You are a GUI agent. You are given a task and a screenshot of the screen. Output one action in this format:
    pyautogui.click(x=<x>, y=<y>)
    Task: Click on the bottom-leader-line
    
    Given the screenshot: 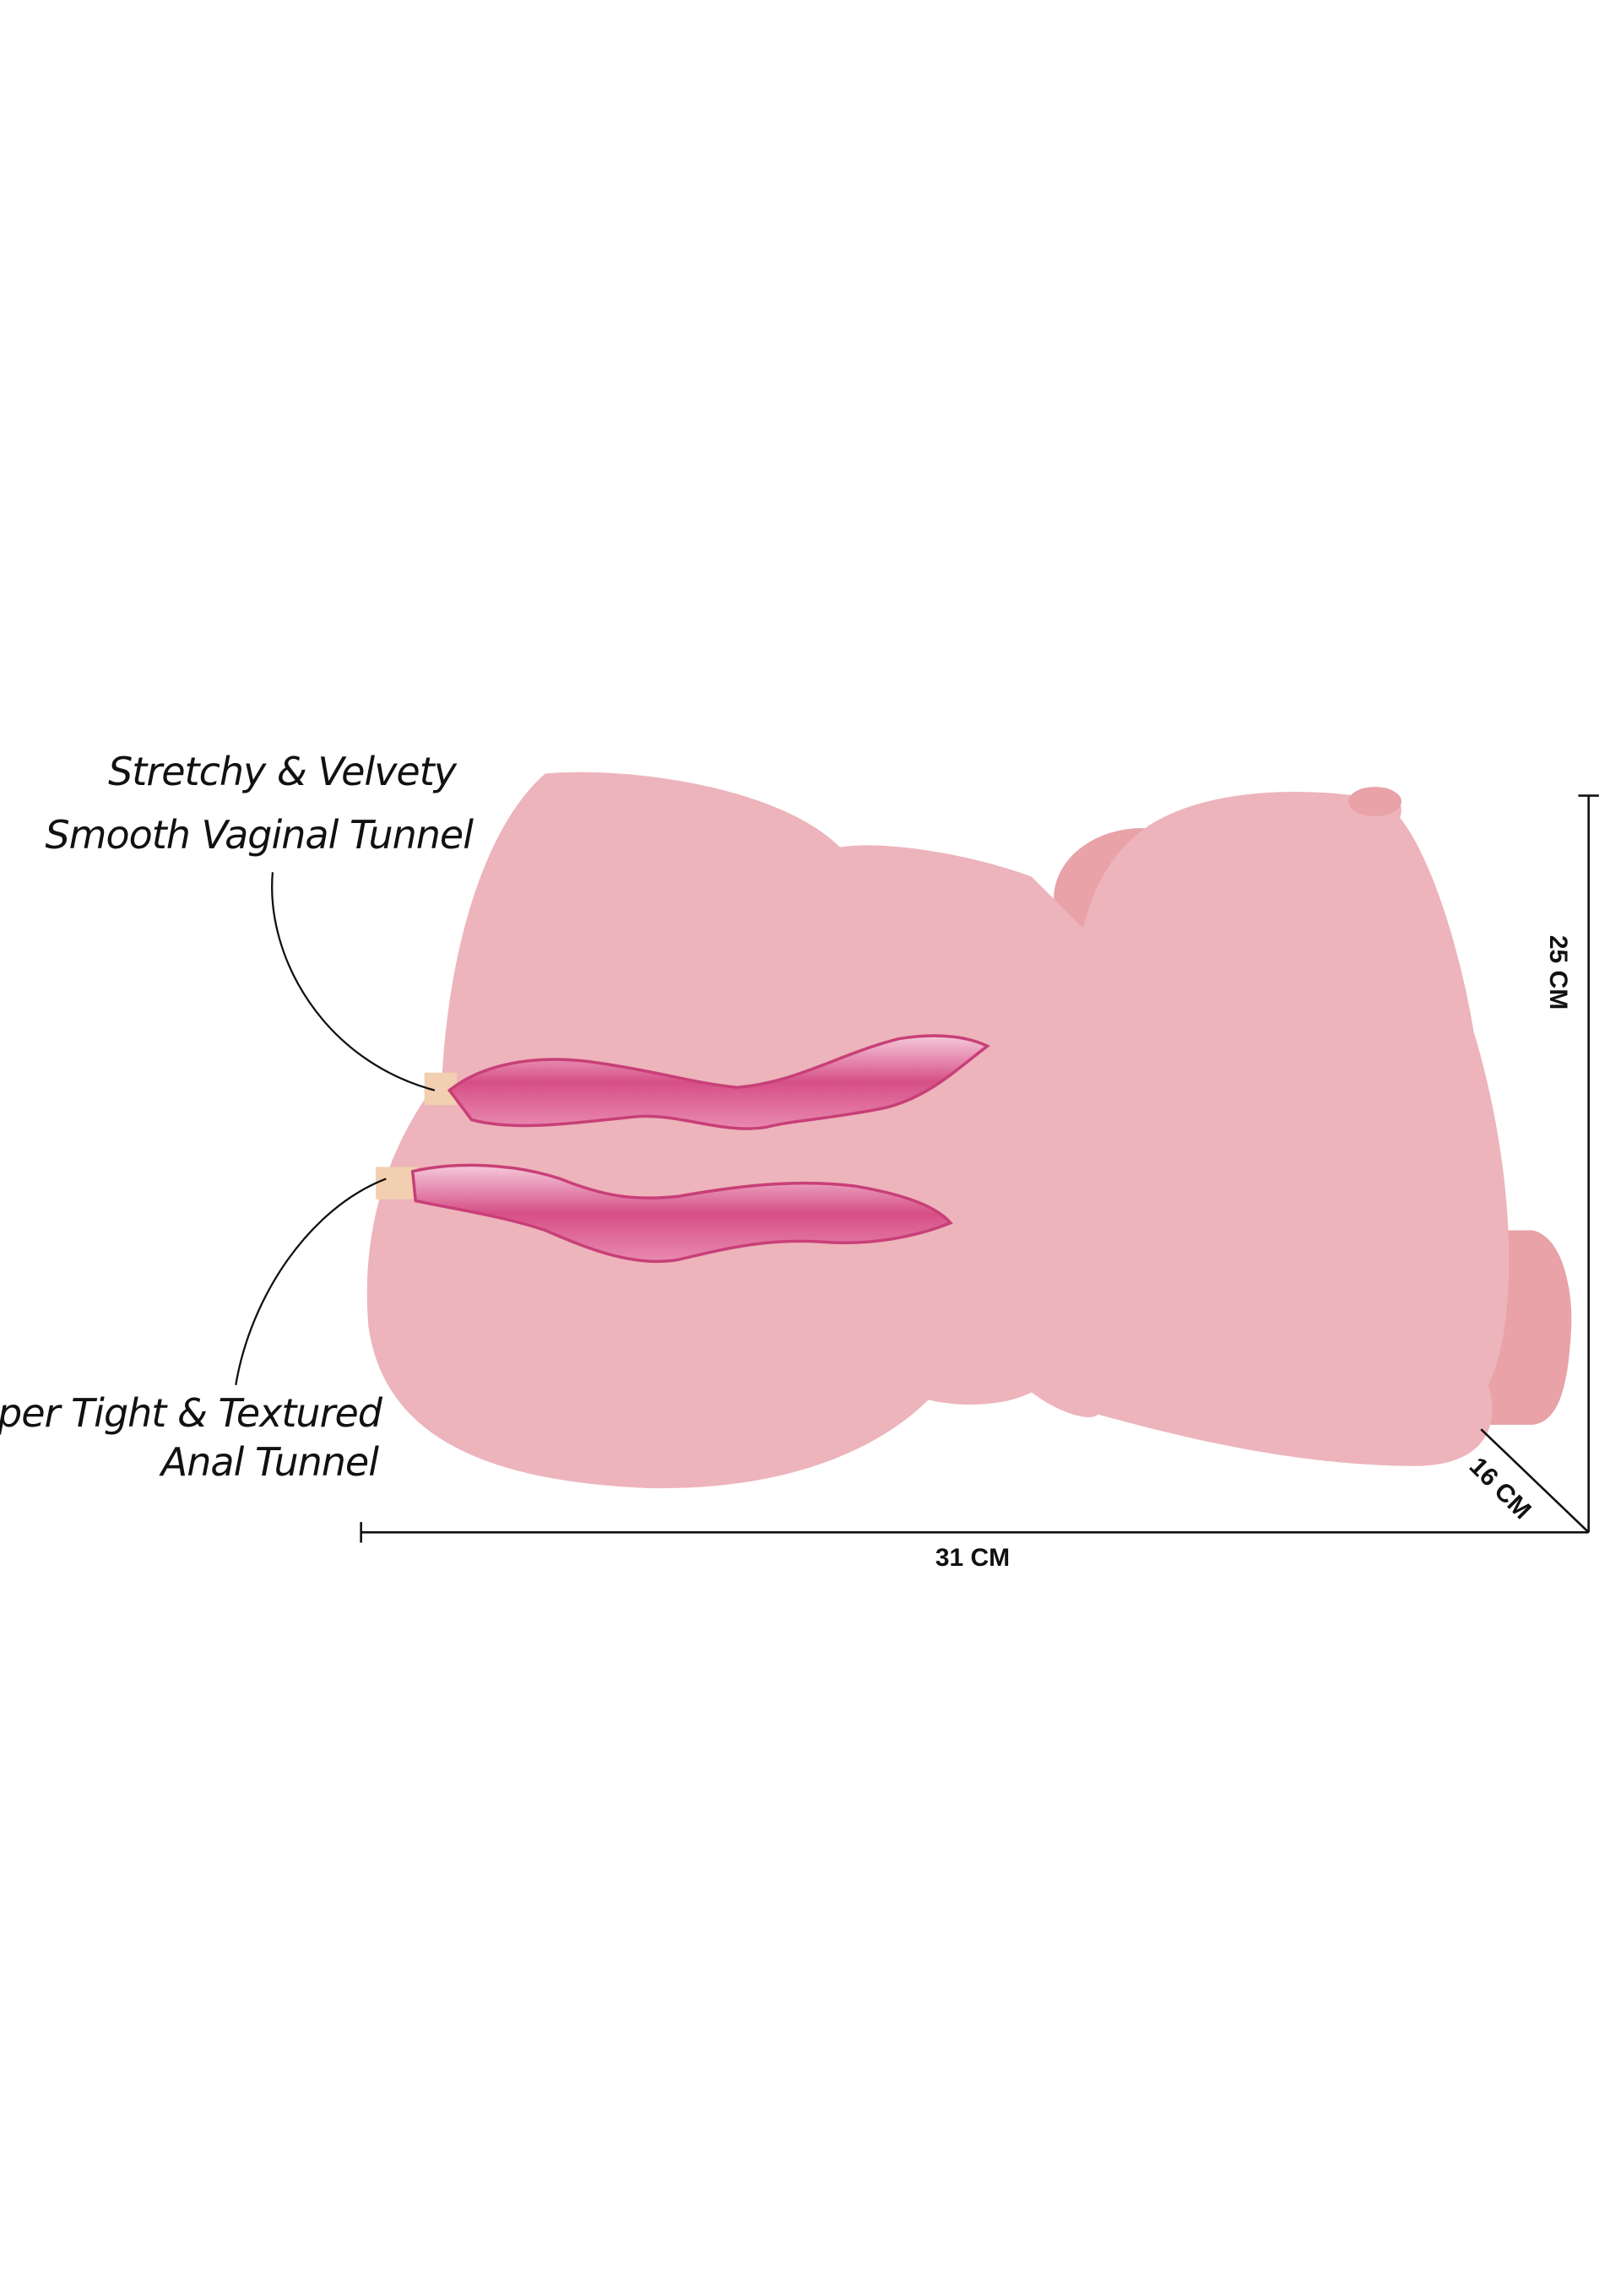 What is the action you would take?
    pyautogui.click(x=311, y=1281)
    